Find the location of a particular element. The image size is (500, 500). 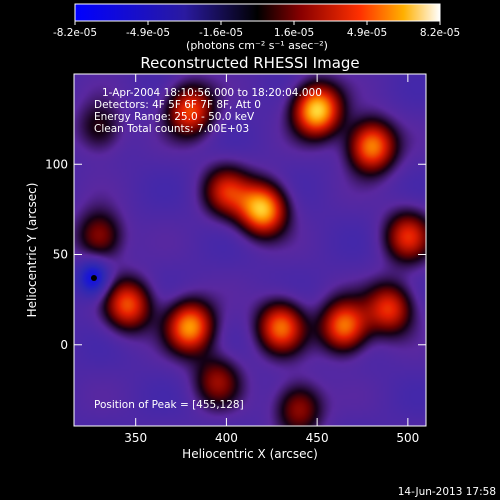

x-tick-label: 350 is located at coordinates (135, 438).